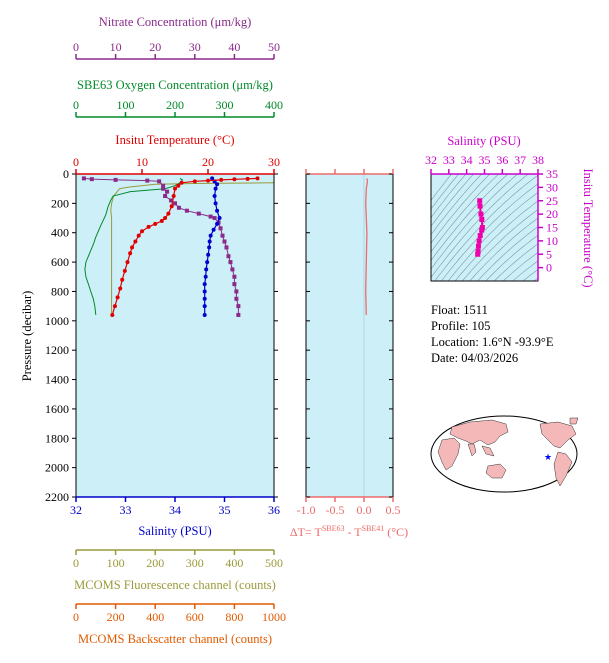 The height and width of the screenshot is (663, 609). I want to click on ts-salinity-title: Salinity (PSU), so click(483, 141).